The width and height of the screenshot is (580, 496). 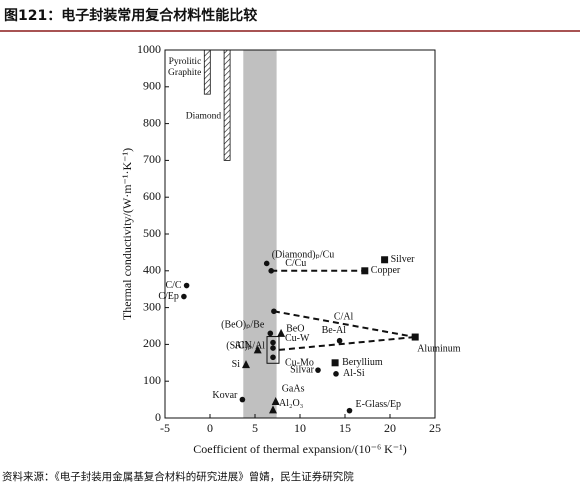 What do you see at coordinates (362, 362) in the screenshot?
I see `point-label: Beryllium` at bounding box center [362, 362].